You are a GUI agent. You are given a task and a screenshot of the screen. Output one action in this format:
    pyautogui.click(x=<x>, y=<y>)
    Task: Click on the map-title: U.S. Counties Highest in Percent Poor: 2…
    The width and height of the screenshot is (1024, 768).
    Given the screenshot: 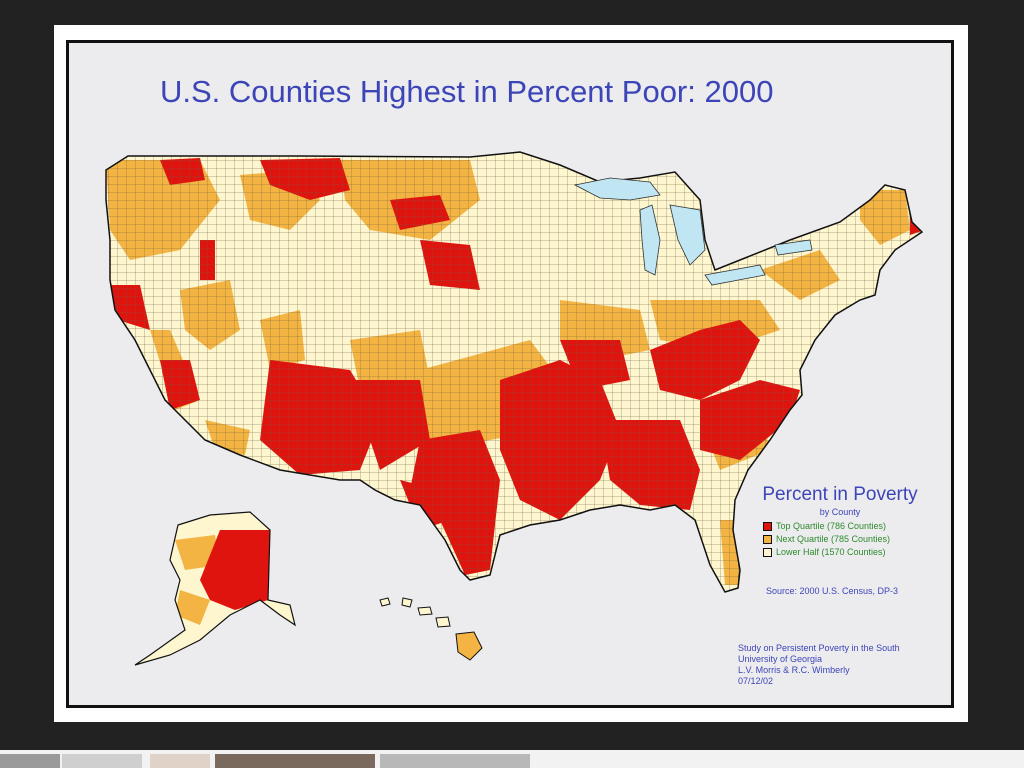 What is the action you would take?
    pyautogui.click(x=467, y=91)
    